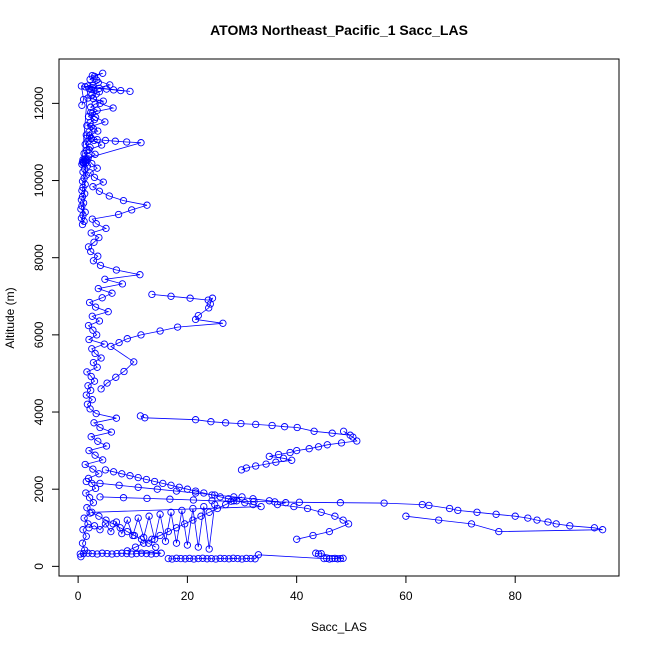 The image size is (650, 650). What do you see at coordinates (516, 596) in the screenshot?
I see `x-tick-label: 80` at bounding box center [516, 596].